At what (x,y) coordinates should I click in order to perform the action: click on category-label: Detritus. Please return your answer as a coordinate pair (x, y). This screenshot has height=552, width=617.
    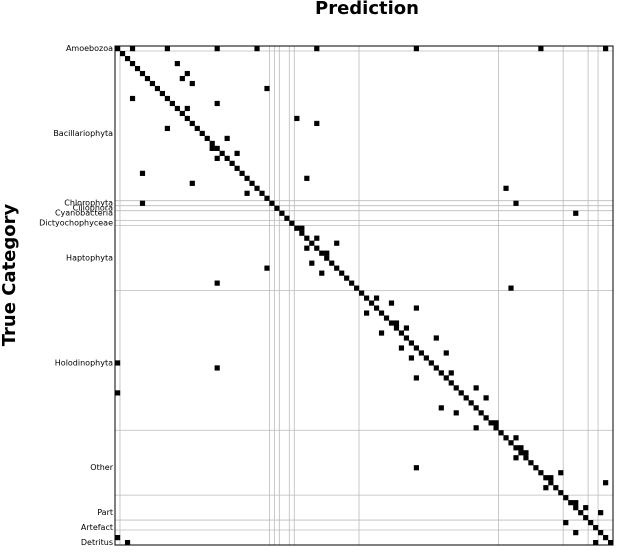
    Looking at the image, I should click on (97, 542).